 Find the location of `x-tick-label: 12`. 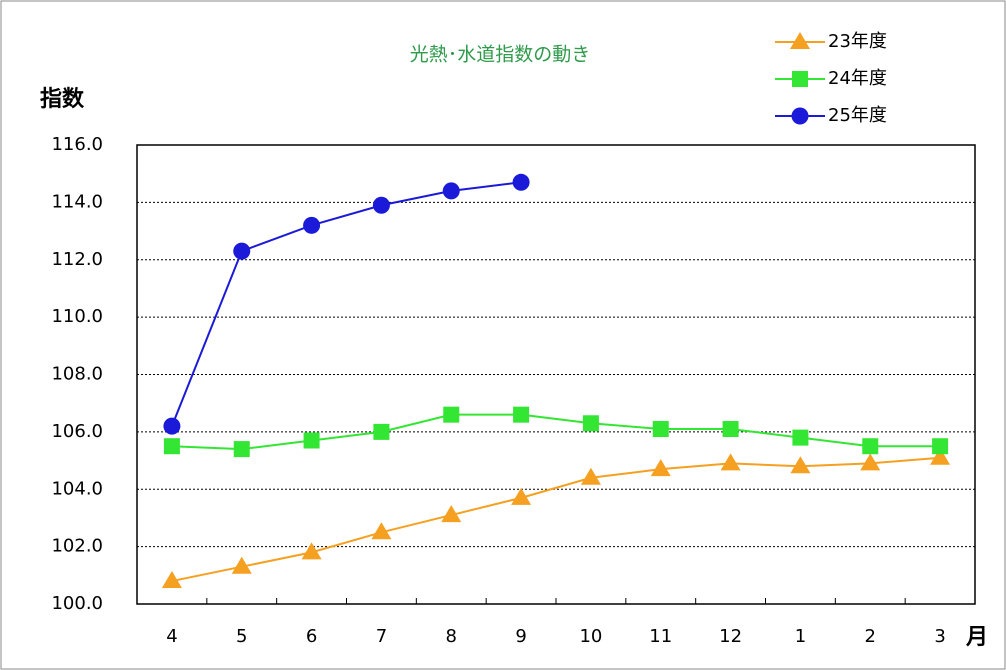

x-tick-label: 12 is located at coordinates (730, 636).